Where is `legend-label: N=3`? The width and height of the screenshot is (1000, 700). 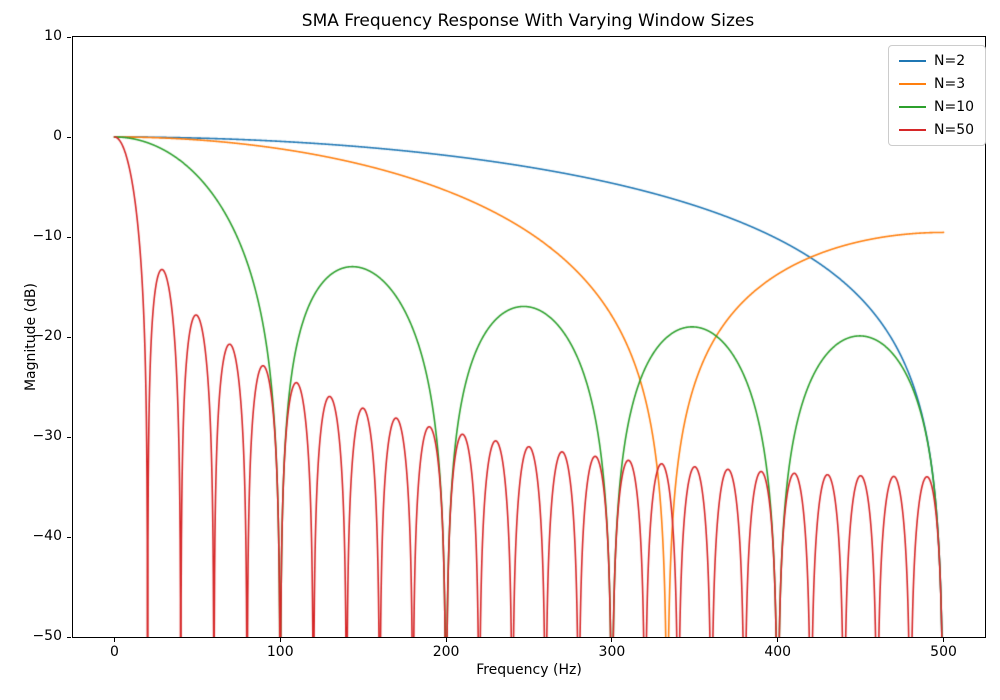 legend-label: N=3 is located at coordinates (950, 84).